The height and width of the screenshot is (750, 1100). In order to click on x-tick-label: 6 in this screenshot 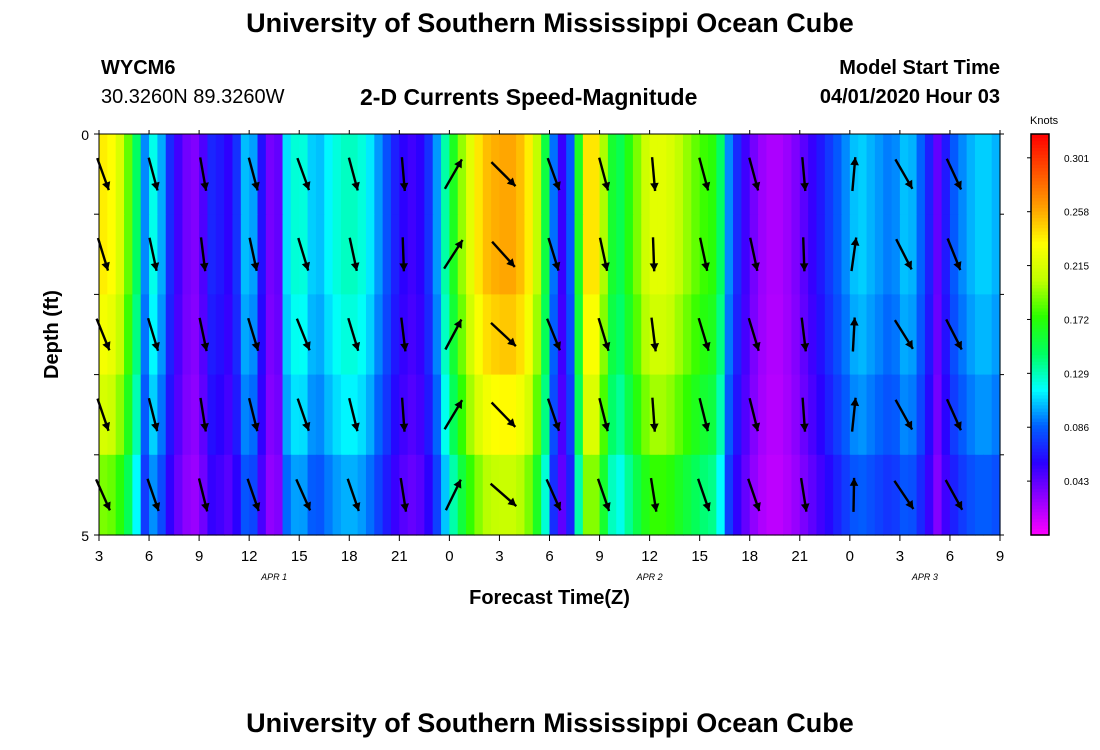, I will do `click(950, 556)`.